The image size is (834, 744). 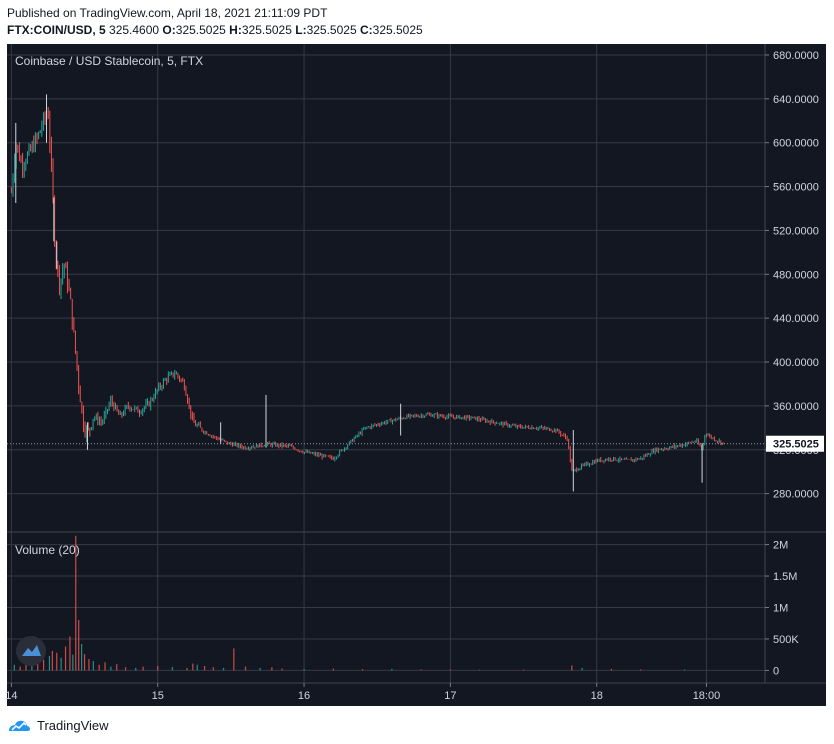 I want to click on volume-tick-label: 500K, so click(x=786, y=640).